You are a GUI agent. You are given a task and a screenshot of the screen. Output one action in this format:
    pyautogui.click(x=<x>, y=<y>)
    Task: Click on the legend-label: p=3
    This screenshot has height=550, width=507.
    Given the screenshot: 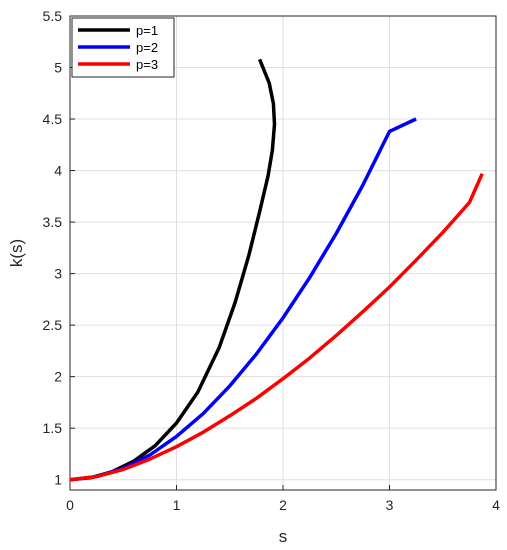 What is the action you would take?
    pyautogui.click(x=147, y=64)
    